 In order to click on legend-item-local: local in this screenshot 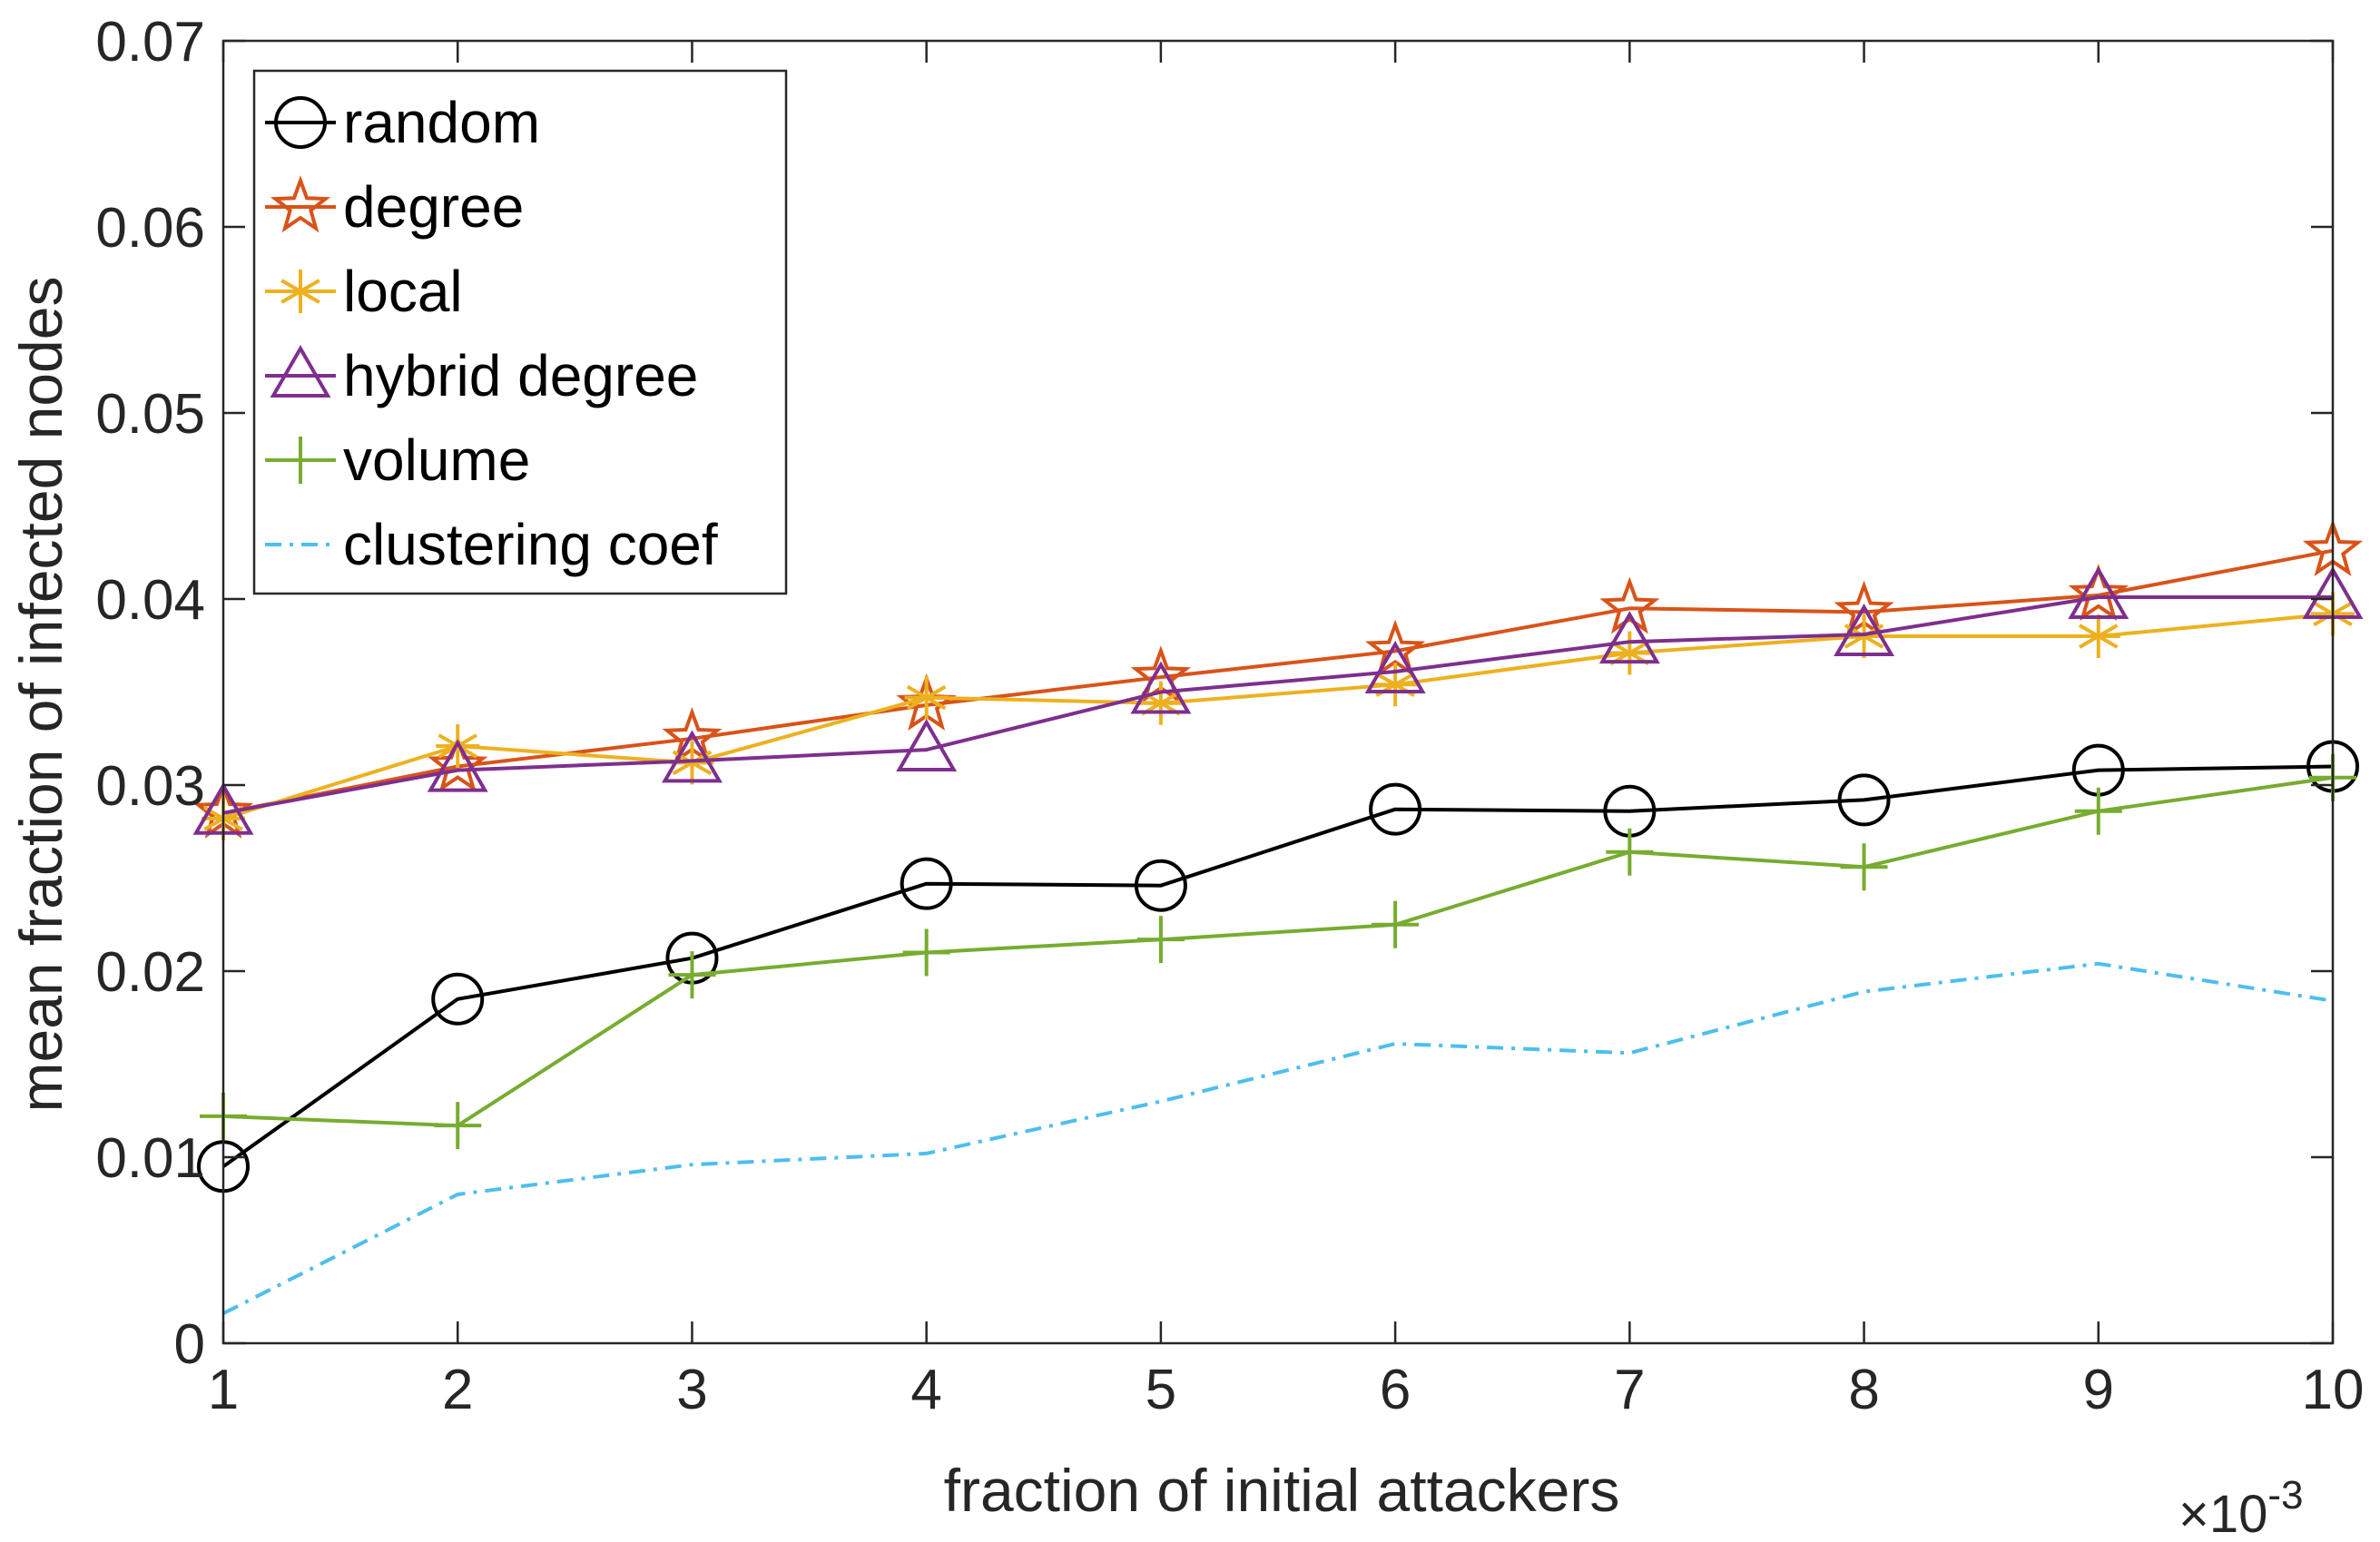, I will do `click(364, 291)`.